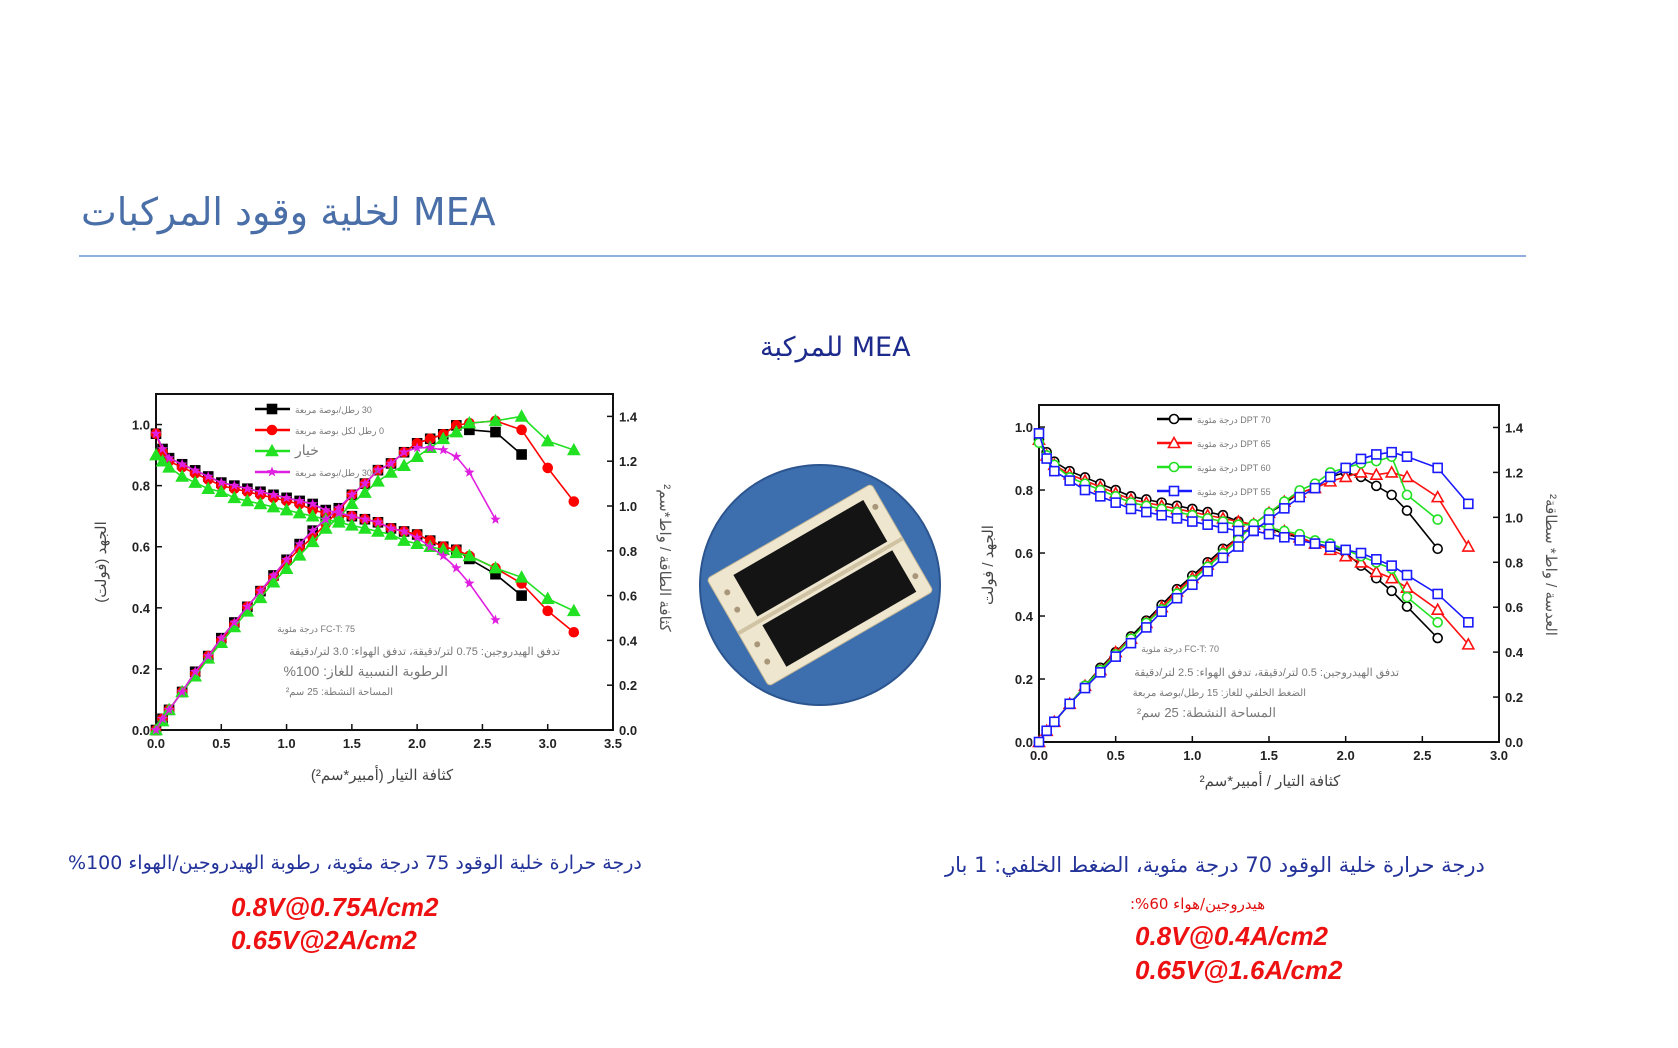 The height and width of the screenshot is (1048, 1678). What do you see at coordinates (339, 692) in the screenshot?
I see `chart-annotation: المساحة النشطة: 25 سم²` at bounding box center [339, 692].